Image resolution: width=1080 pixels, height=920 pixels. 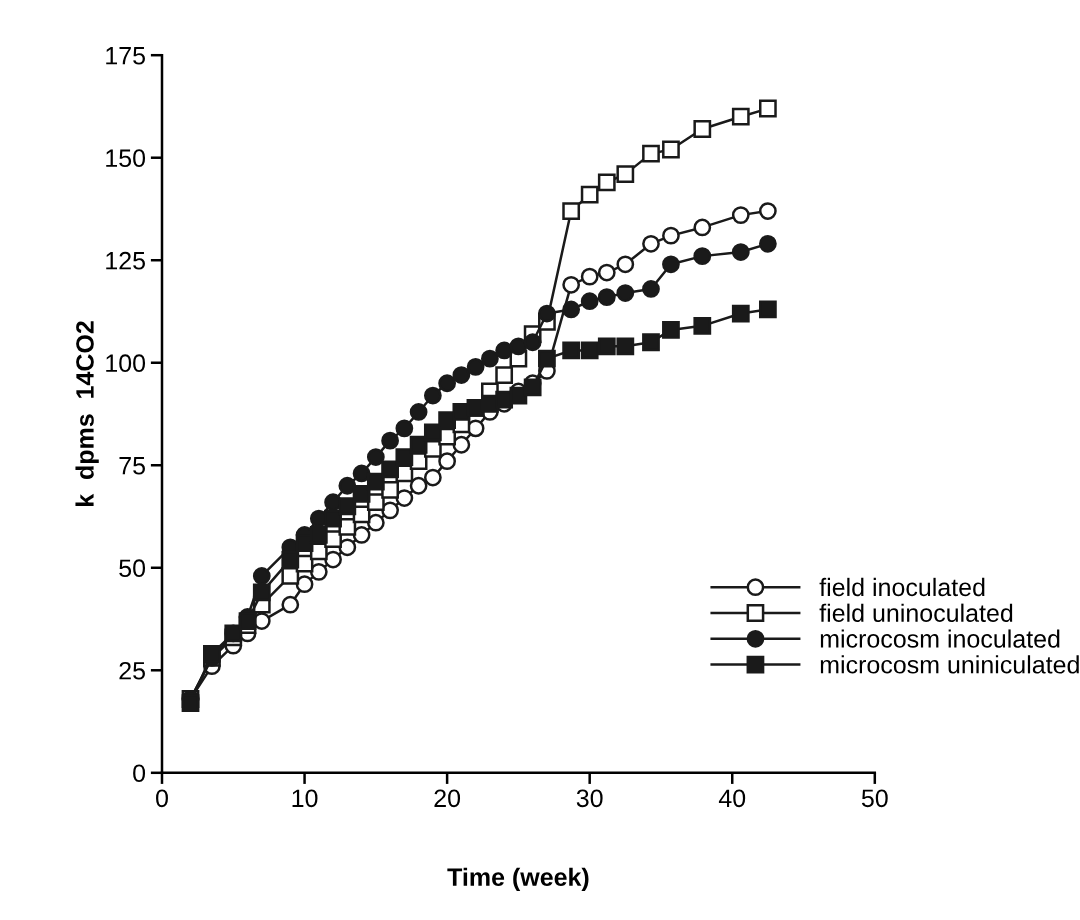 I want to click on legend-label: field uninoculated, so click(x=916, y=612).